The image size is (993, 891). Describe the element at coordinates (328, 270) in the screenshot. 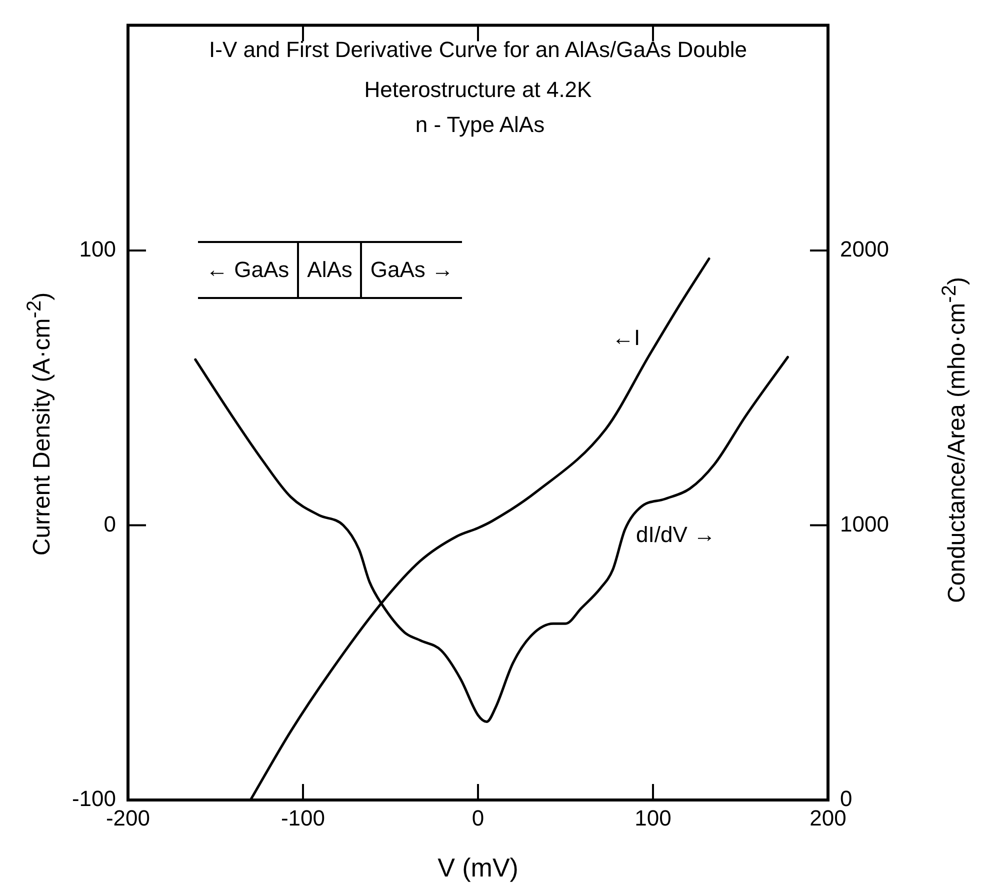

I see `annotation: AlAs` at that location.